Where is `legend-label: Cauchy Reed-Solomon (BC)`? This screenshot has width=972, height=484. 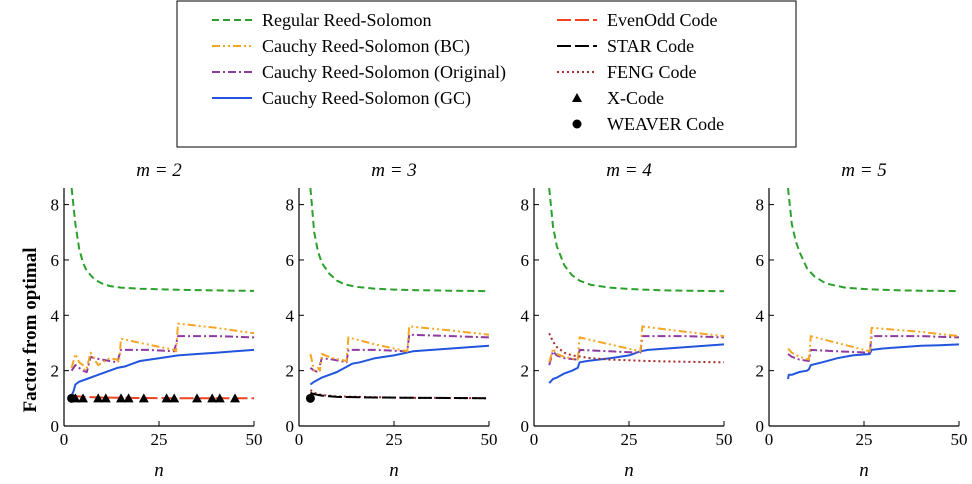 legend-label: Cauchy Reed-Solomon (BC) is located at coordinates (366, 46).